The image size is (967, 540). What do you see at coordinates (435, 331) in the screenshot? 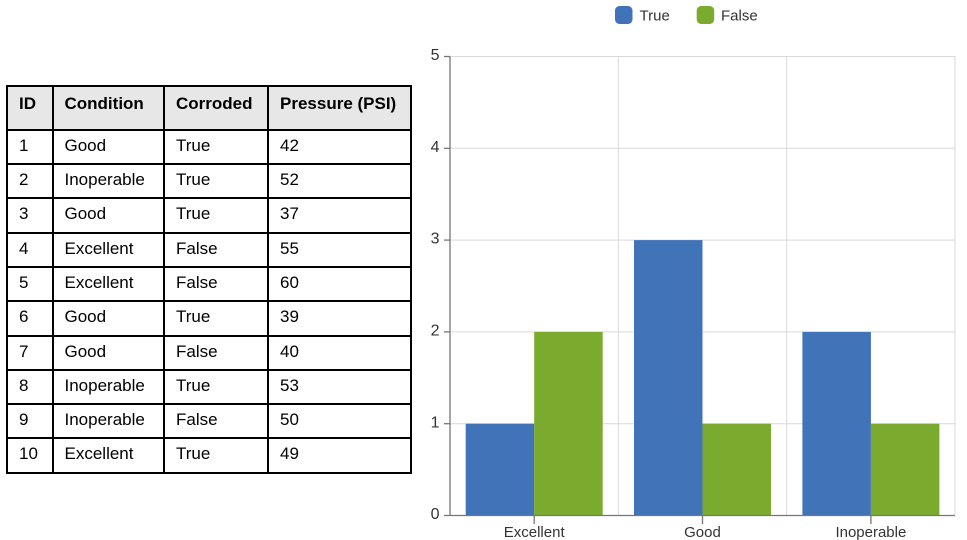
I see `svg-text: 2` at bounding box center [435, 331].